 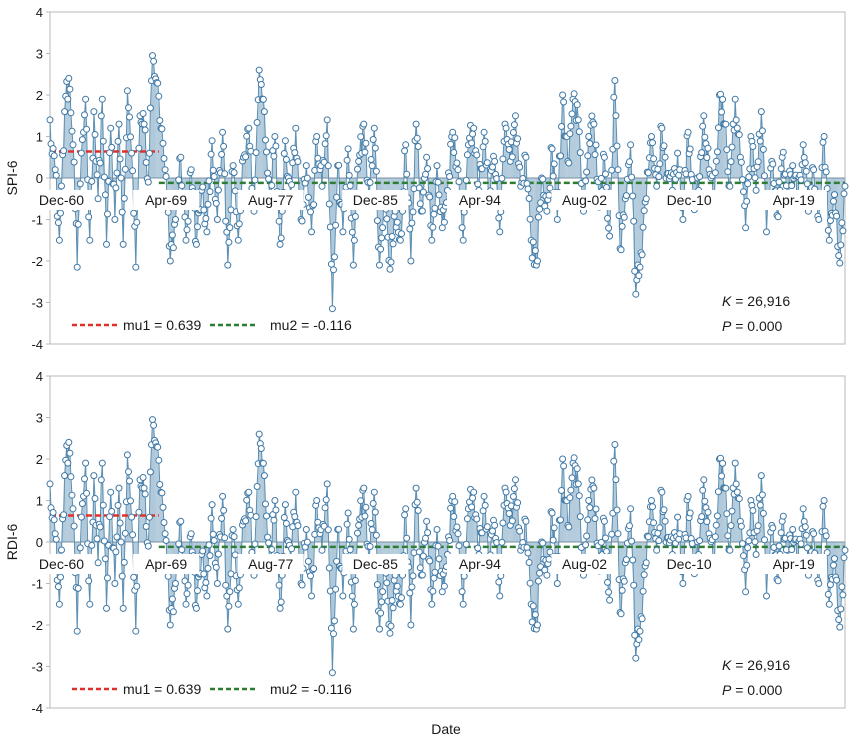 I want to click on stat-p: P = 0.000, so click(x=752, y=326).